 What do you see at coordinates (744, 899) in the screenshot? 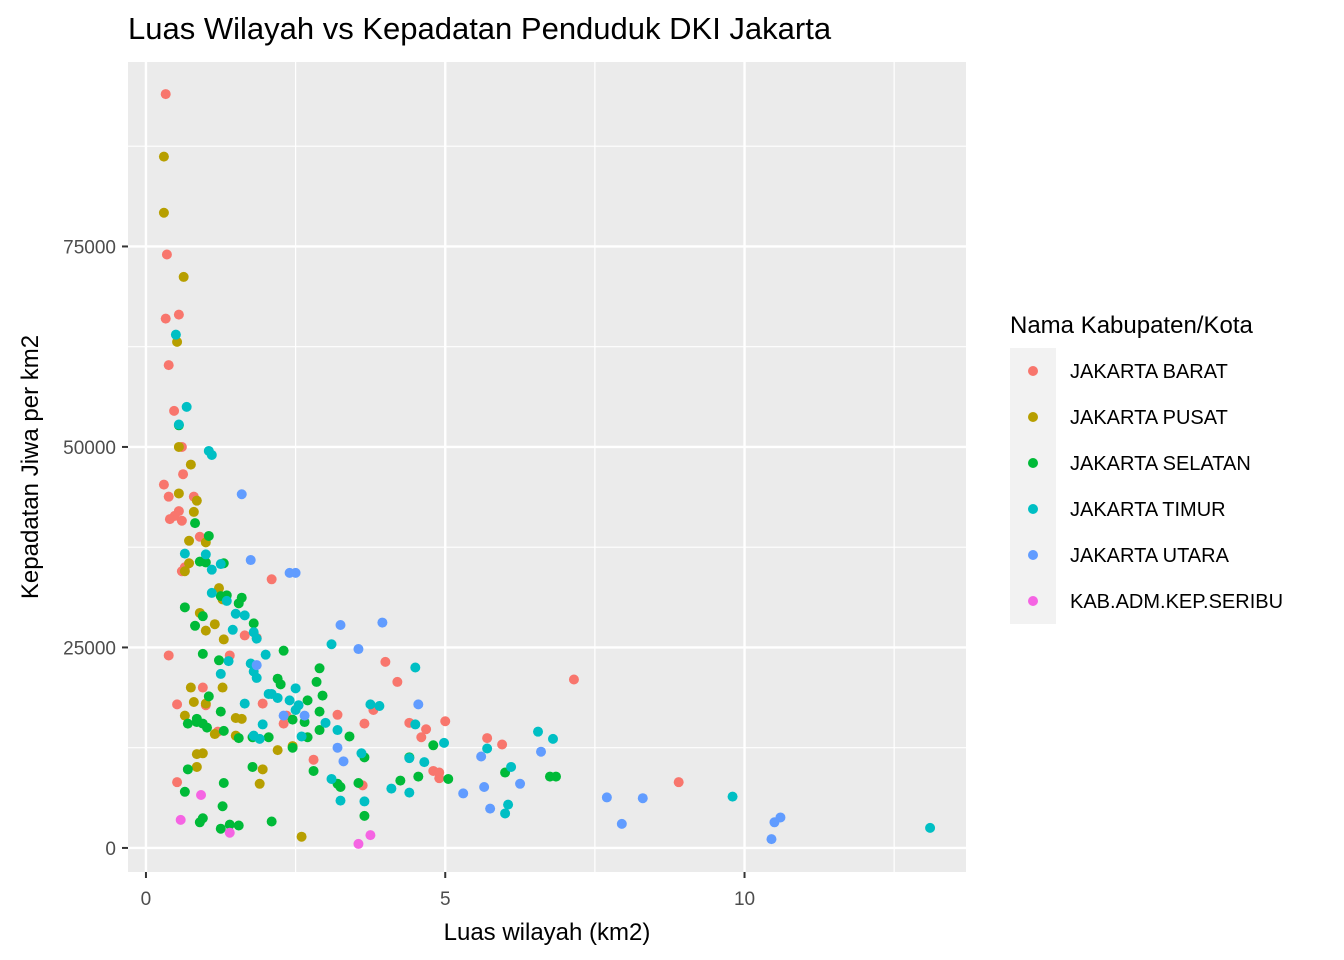
I see `x-tick-label: 10` at bounding box center [744, 899].